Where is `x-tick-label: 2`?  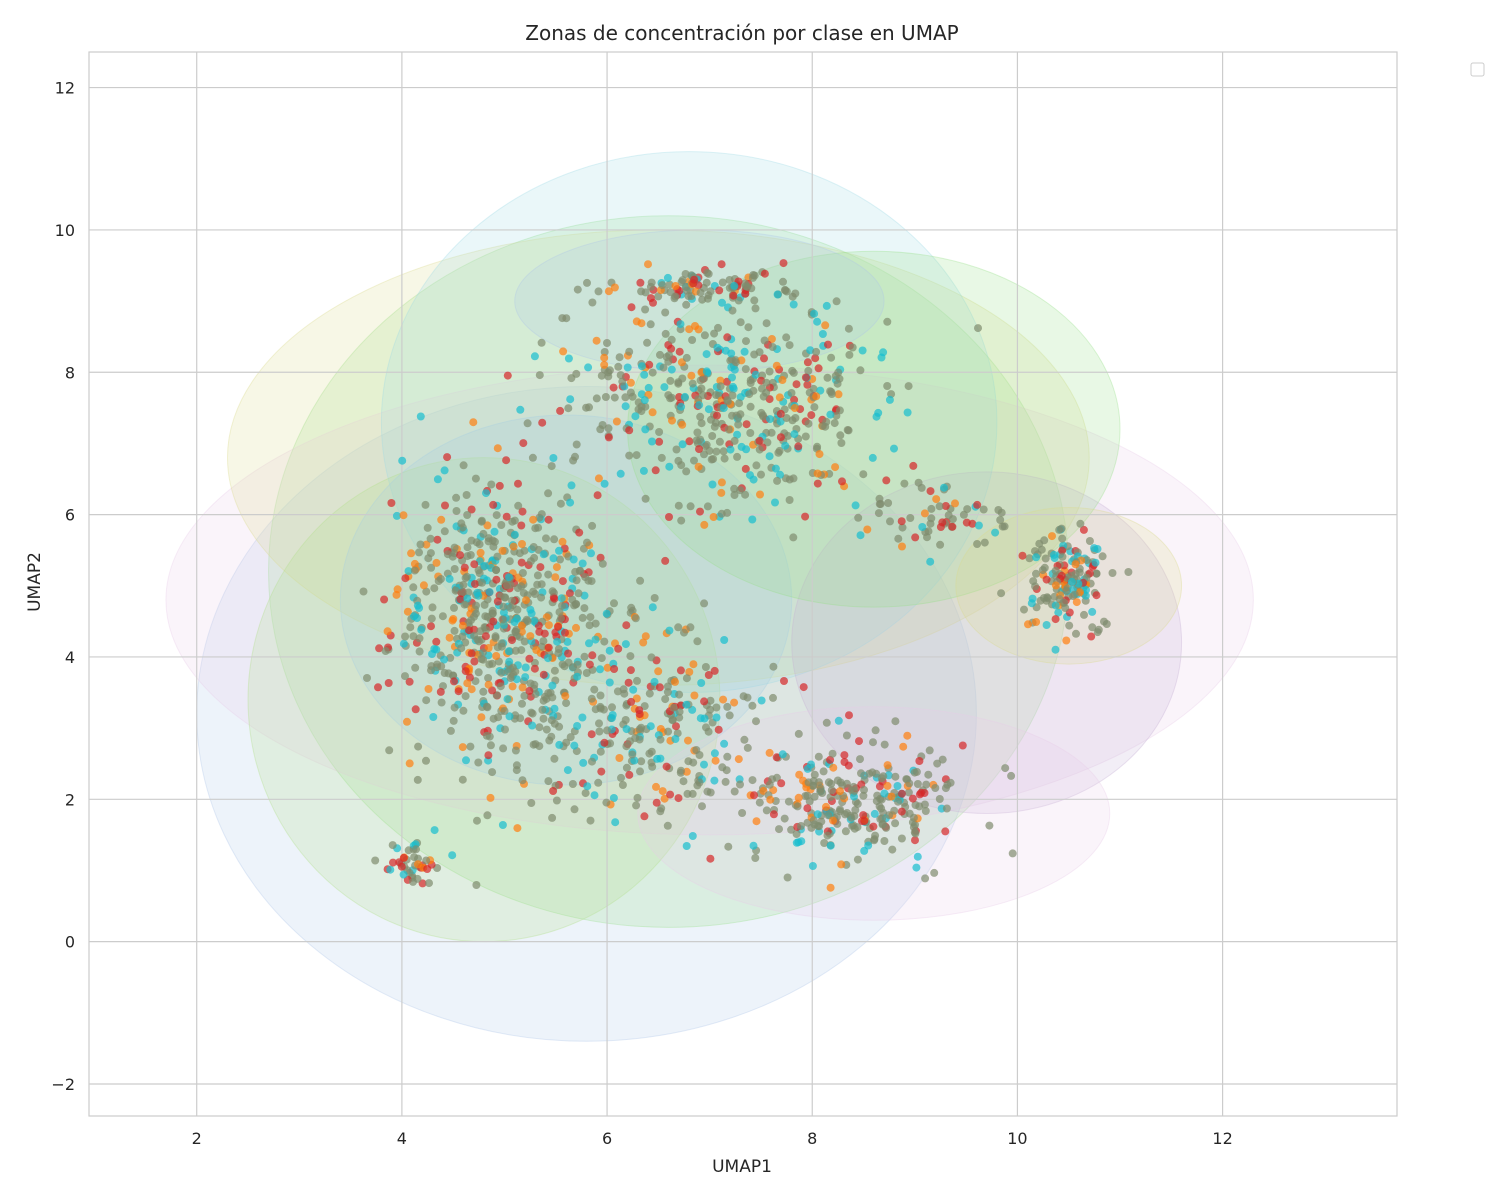 x-tick-label: 2 is located at coordinates (197, 1138).